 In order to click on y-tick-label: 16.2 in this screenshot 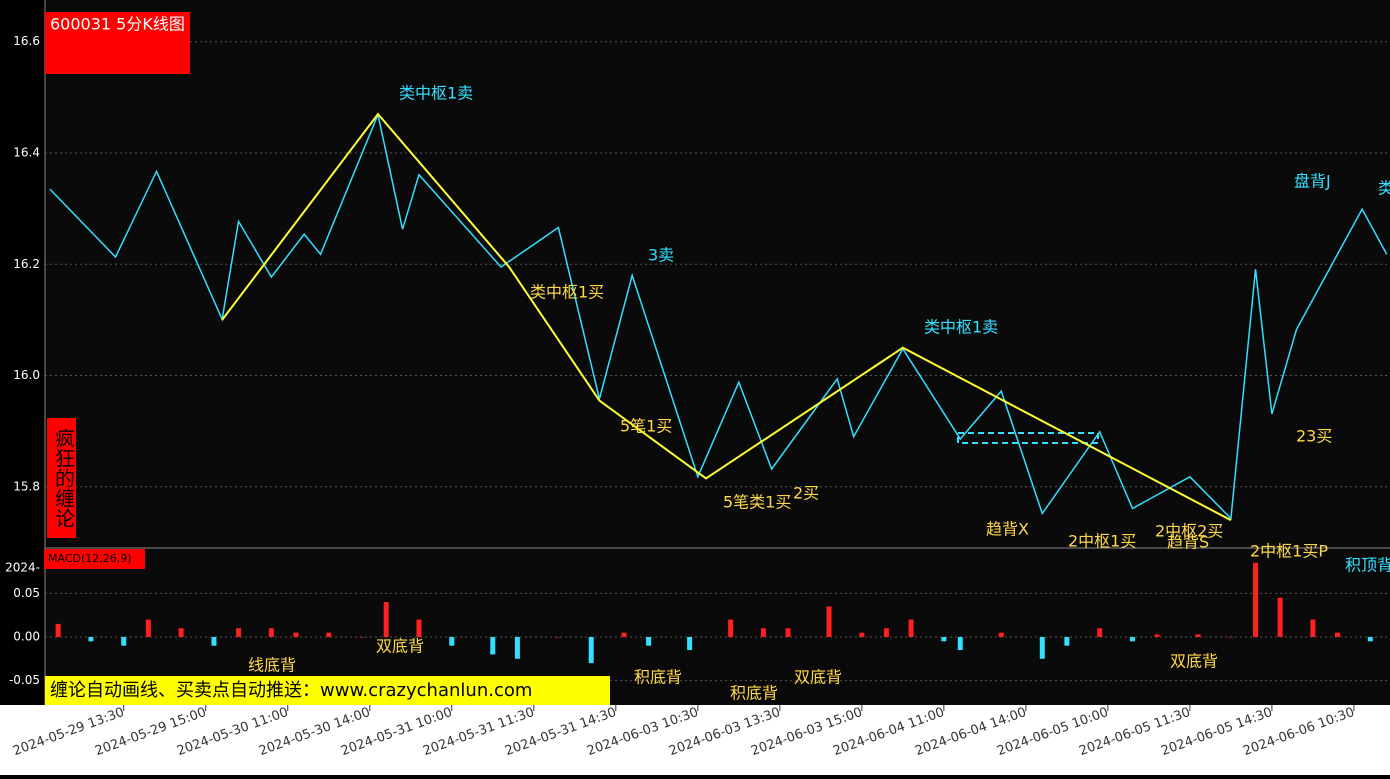, I will do `click(26, 264)`.